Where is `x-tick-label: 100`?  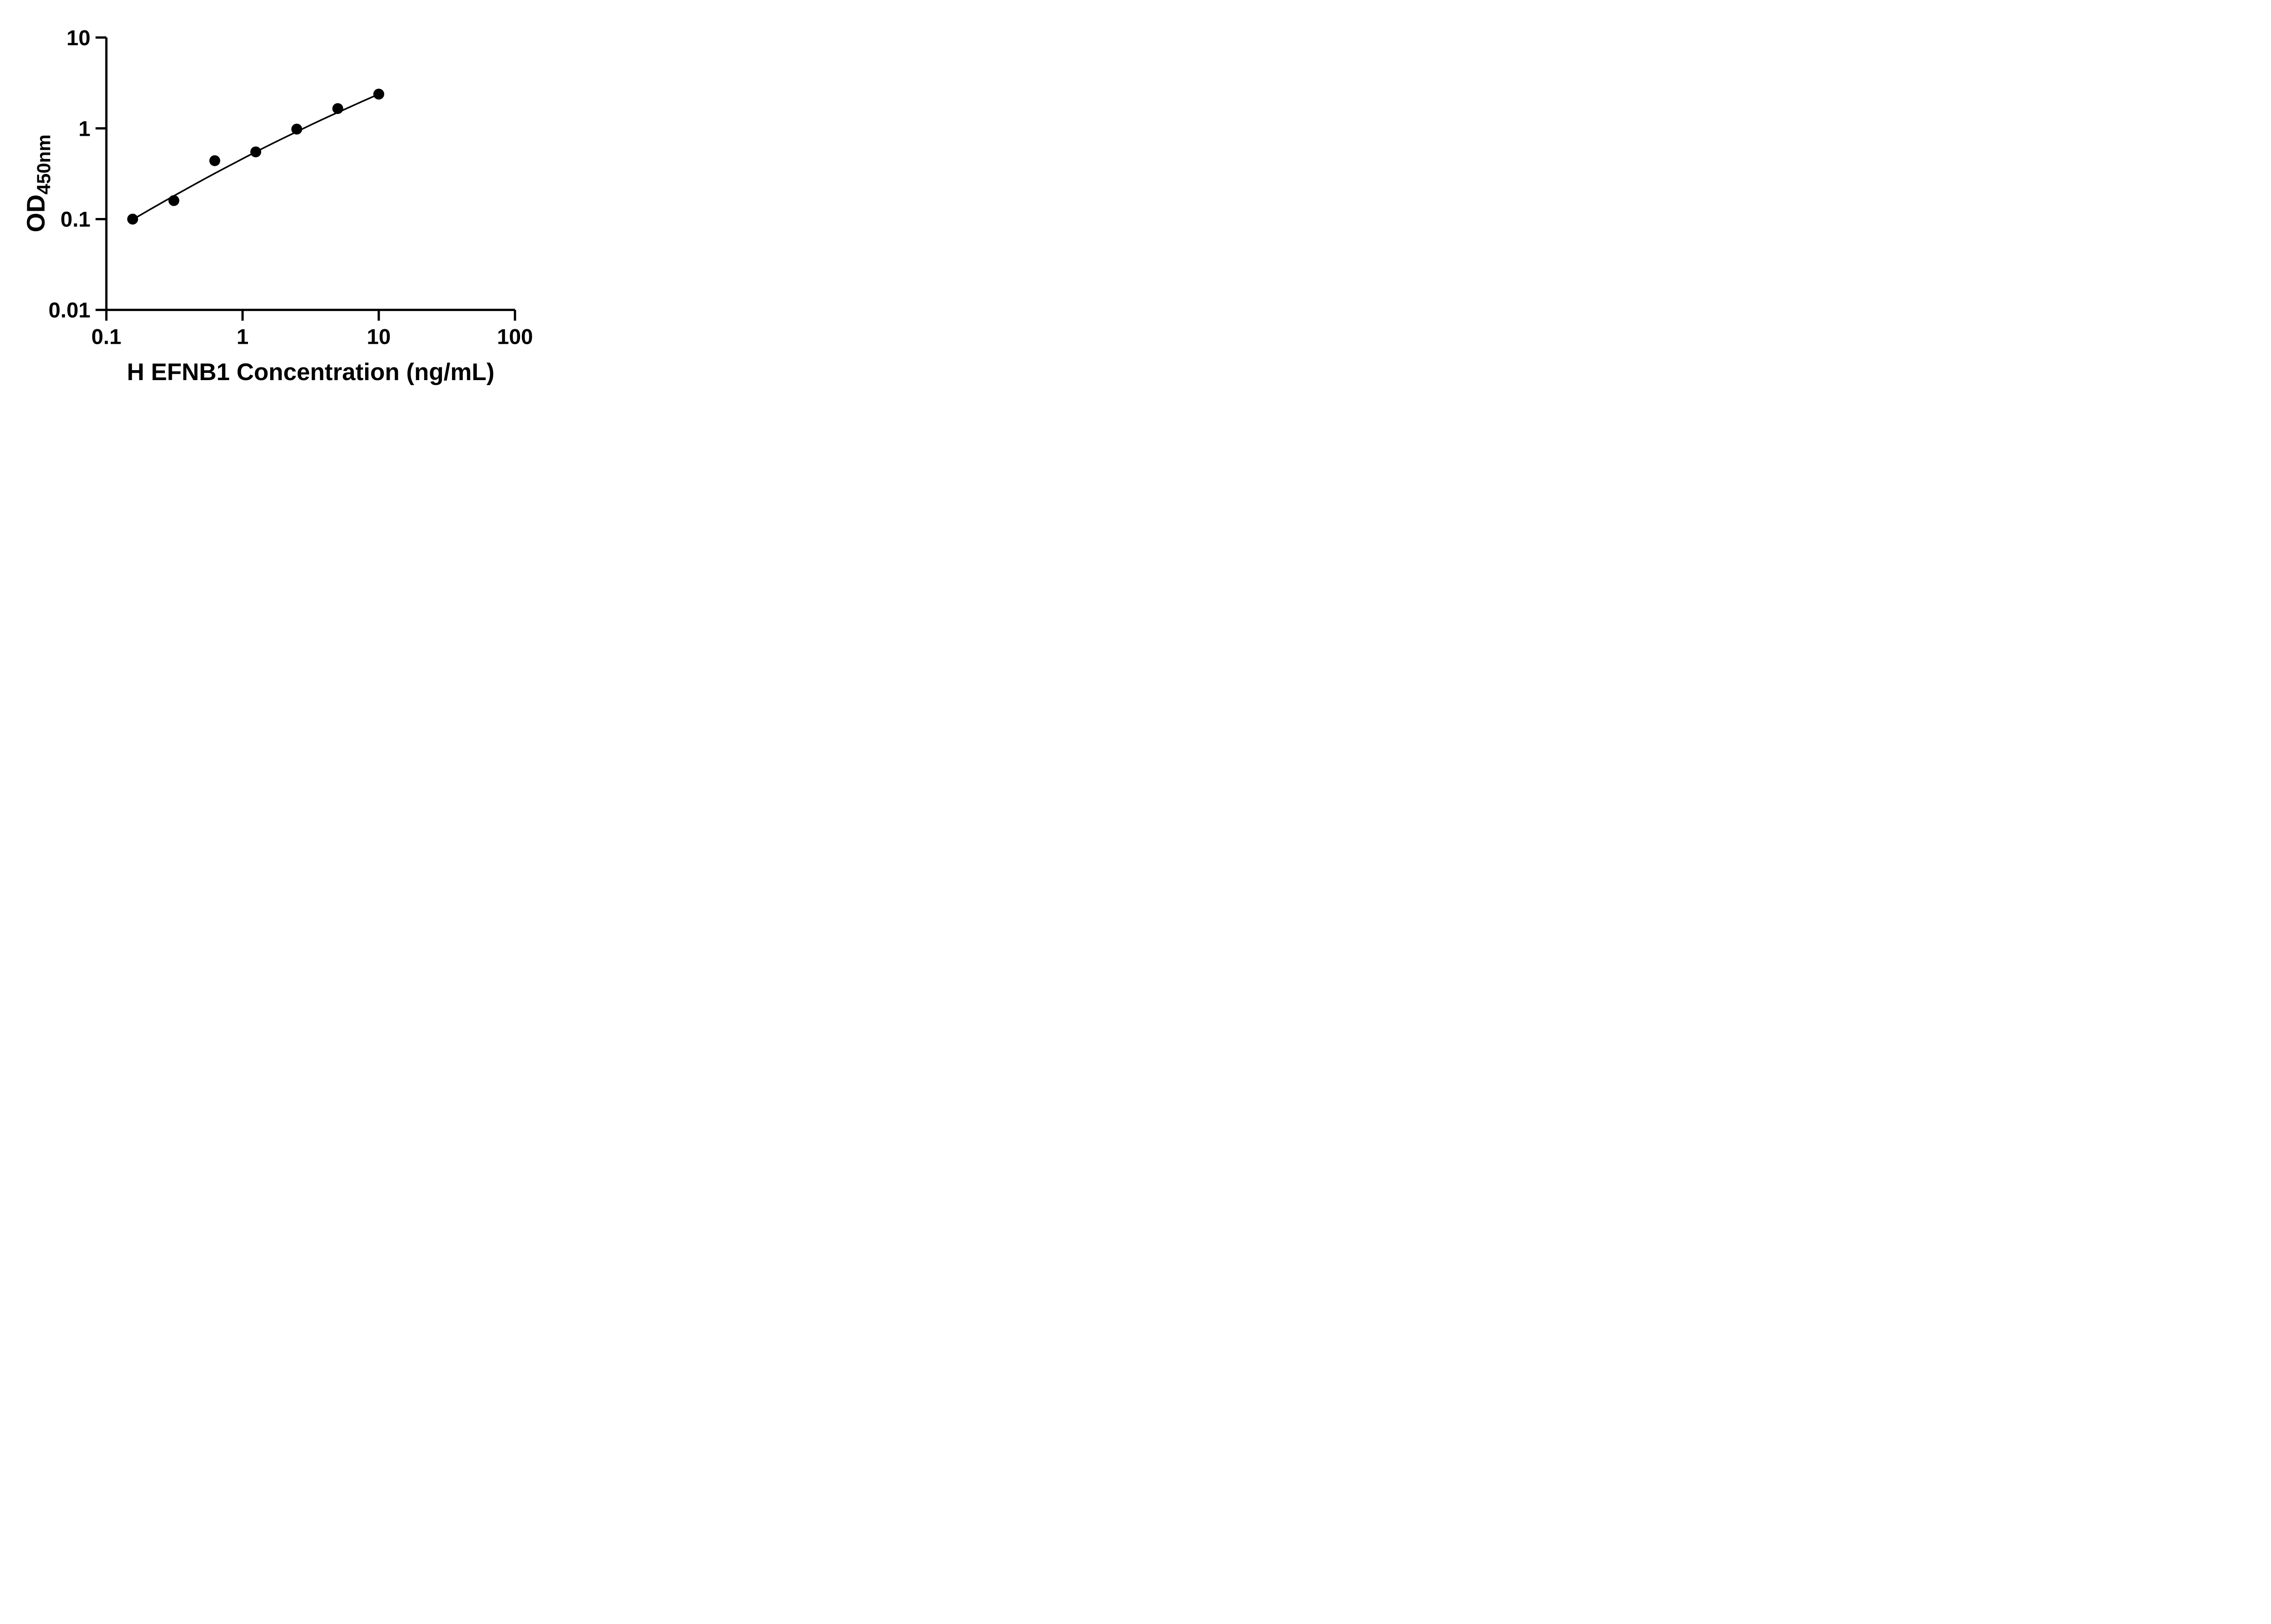
x-tick-label: 100 is located at coordinates (515, 337).